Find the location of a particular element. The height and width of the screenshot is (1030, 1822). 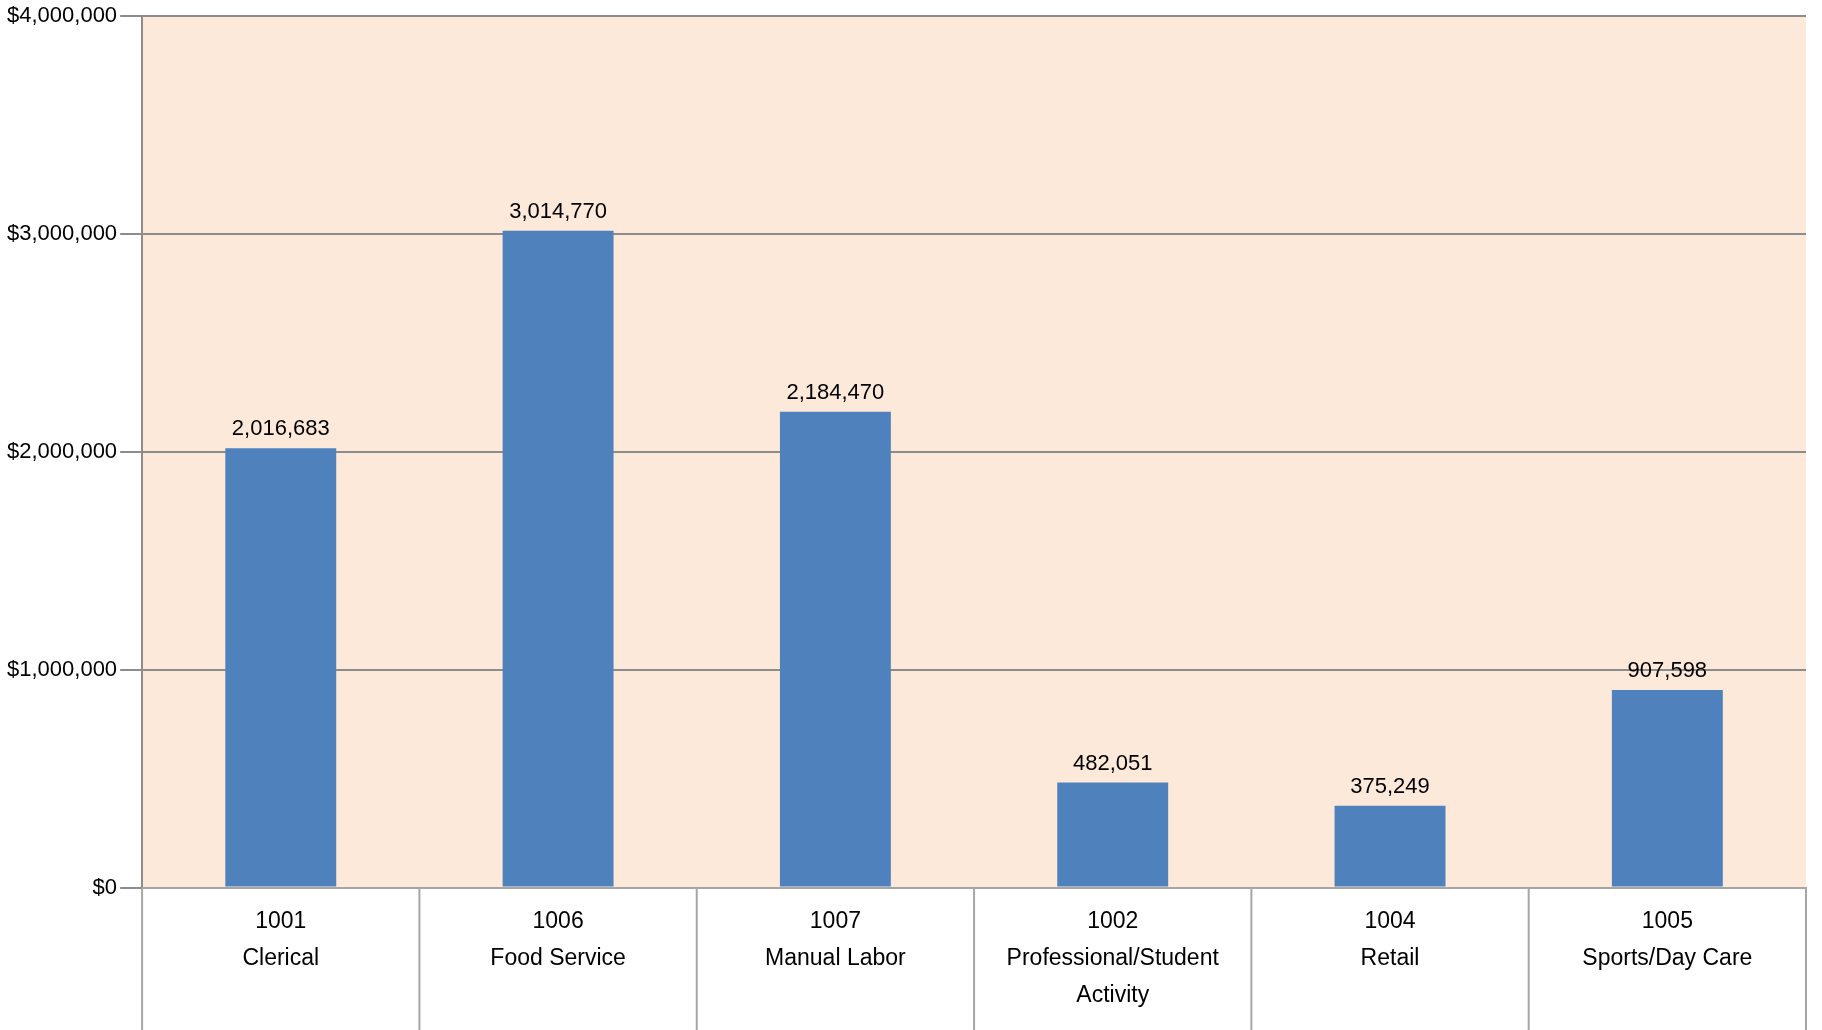

data-label: 2,016,683 is located at coordinates (280, 428).